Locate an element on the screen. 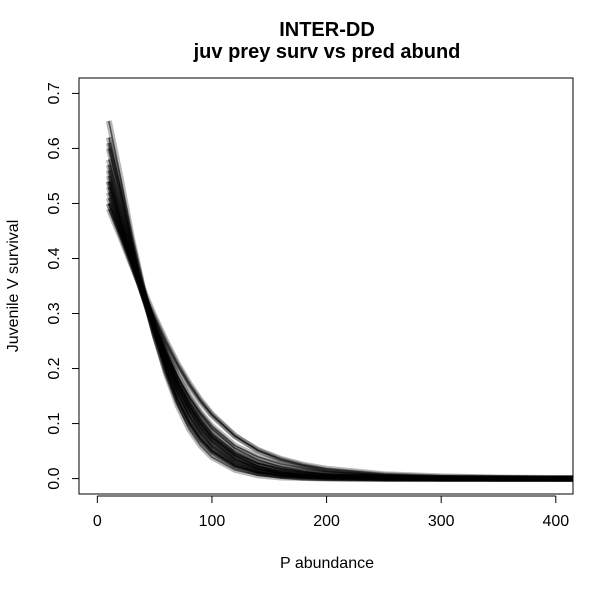 The image size is (614, 593). y-tick-label: 0.0 is located at coordinates (54, 478).